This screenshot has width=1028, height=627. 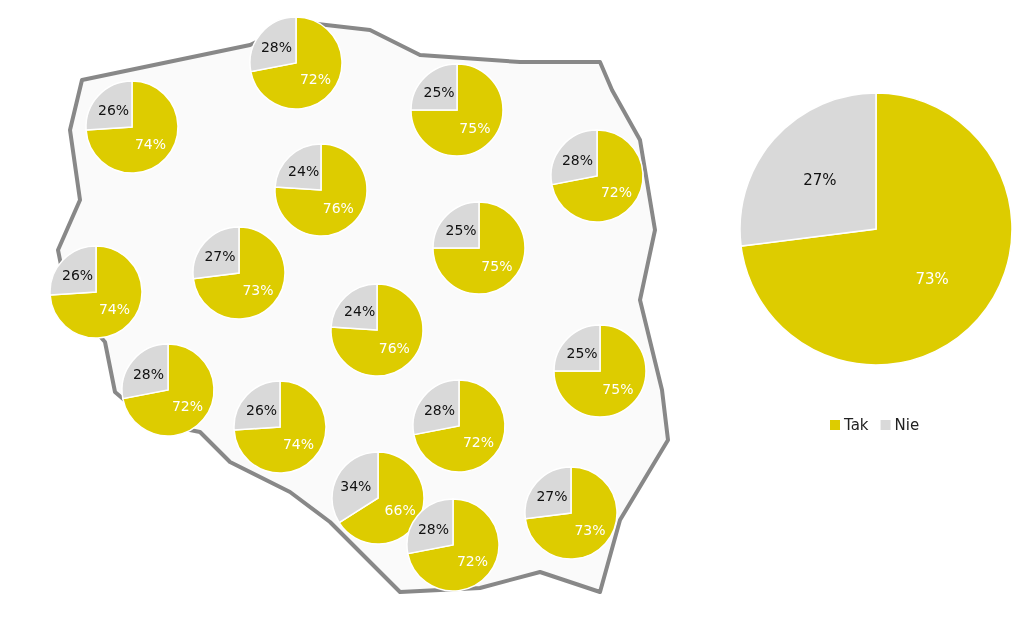 What do you see at coordinates (400, 510) in the screenshot?
I see `data-label: 66%` at bounding box center [400, 510].